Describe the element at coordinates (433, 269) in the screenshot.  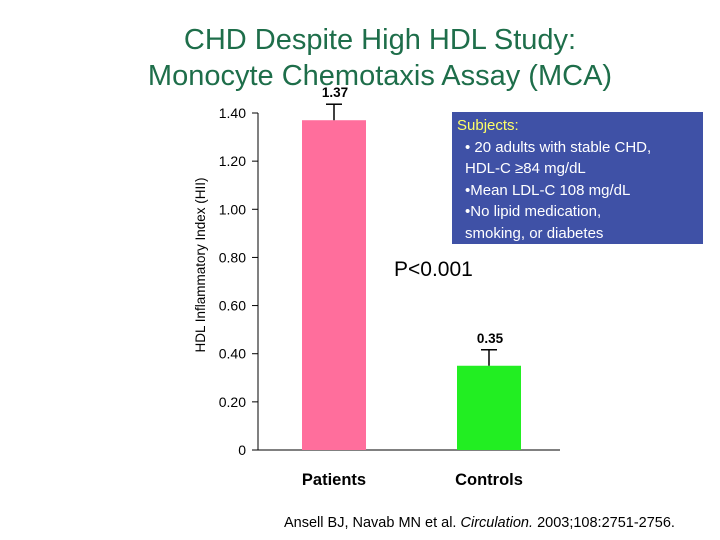
I see `p-value-label: P<0.001` at that location.